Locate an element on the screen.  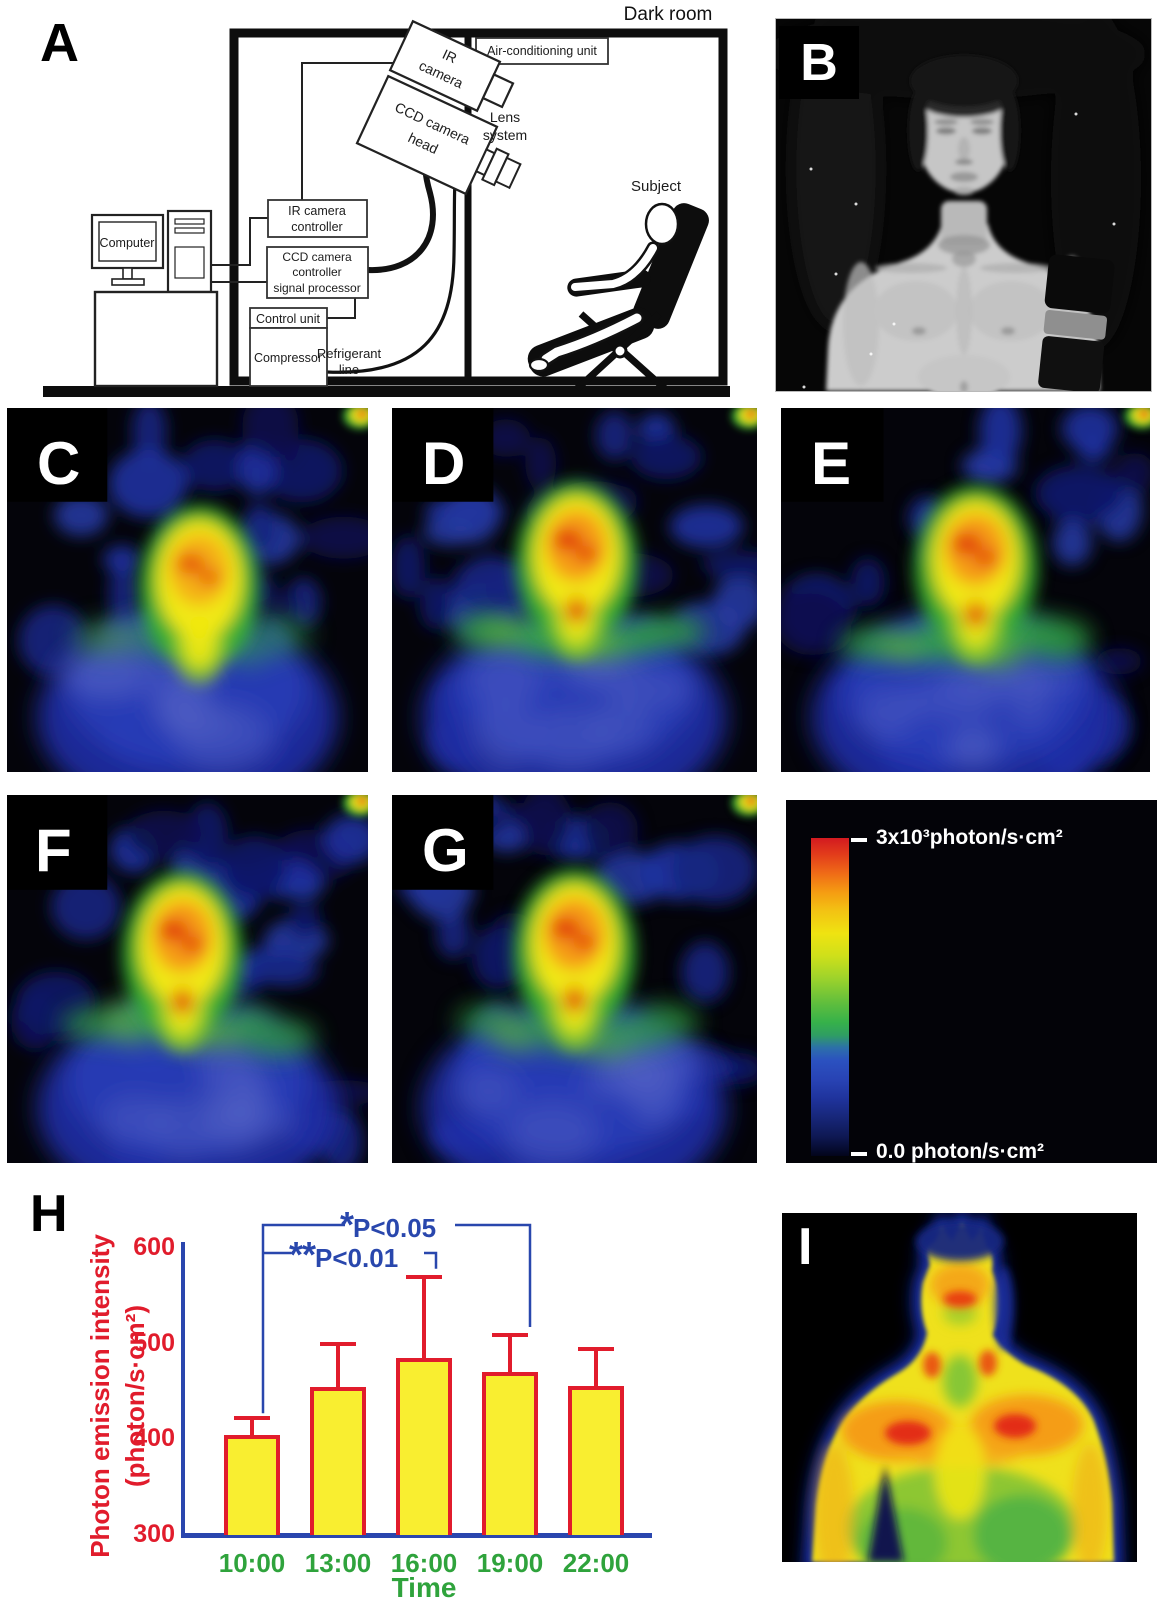
lens-system-label-1: Lens is located at coordinates (505, 117).